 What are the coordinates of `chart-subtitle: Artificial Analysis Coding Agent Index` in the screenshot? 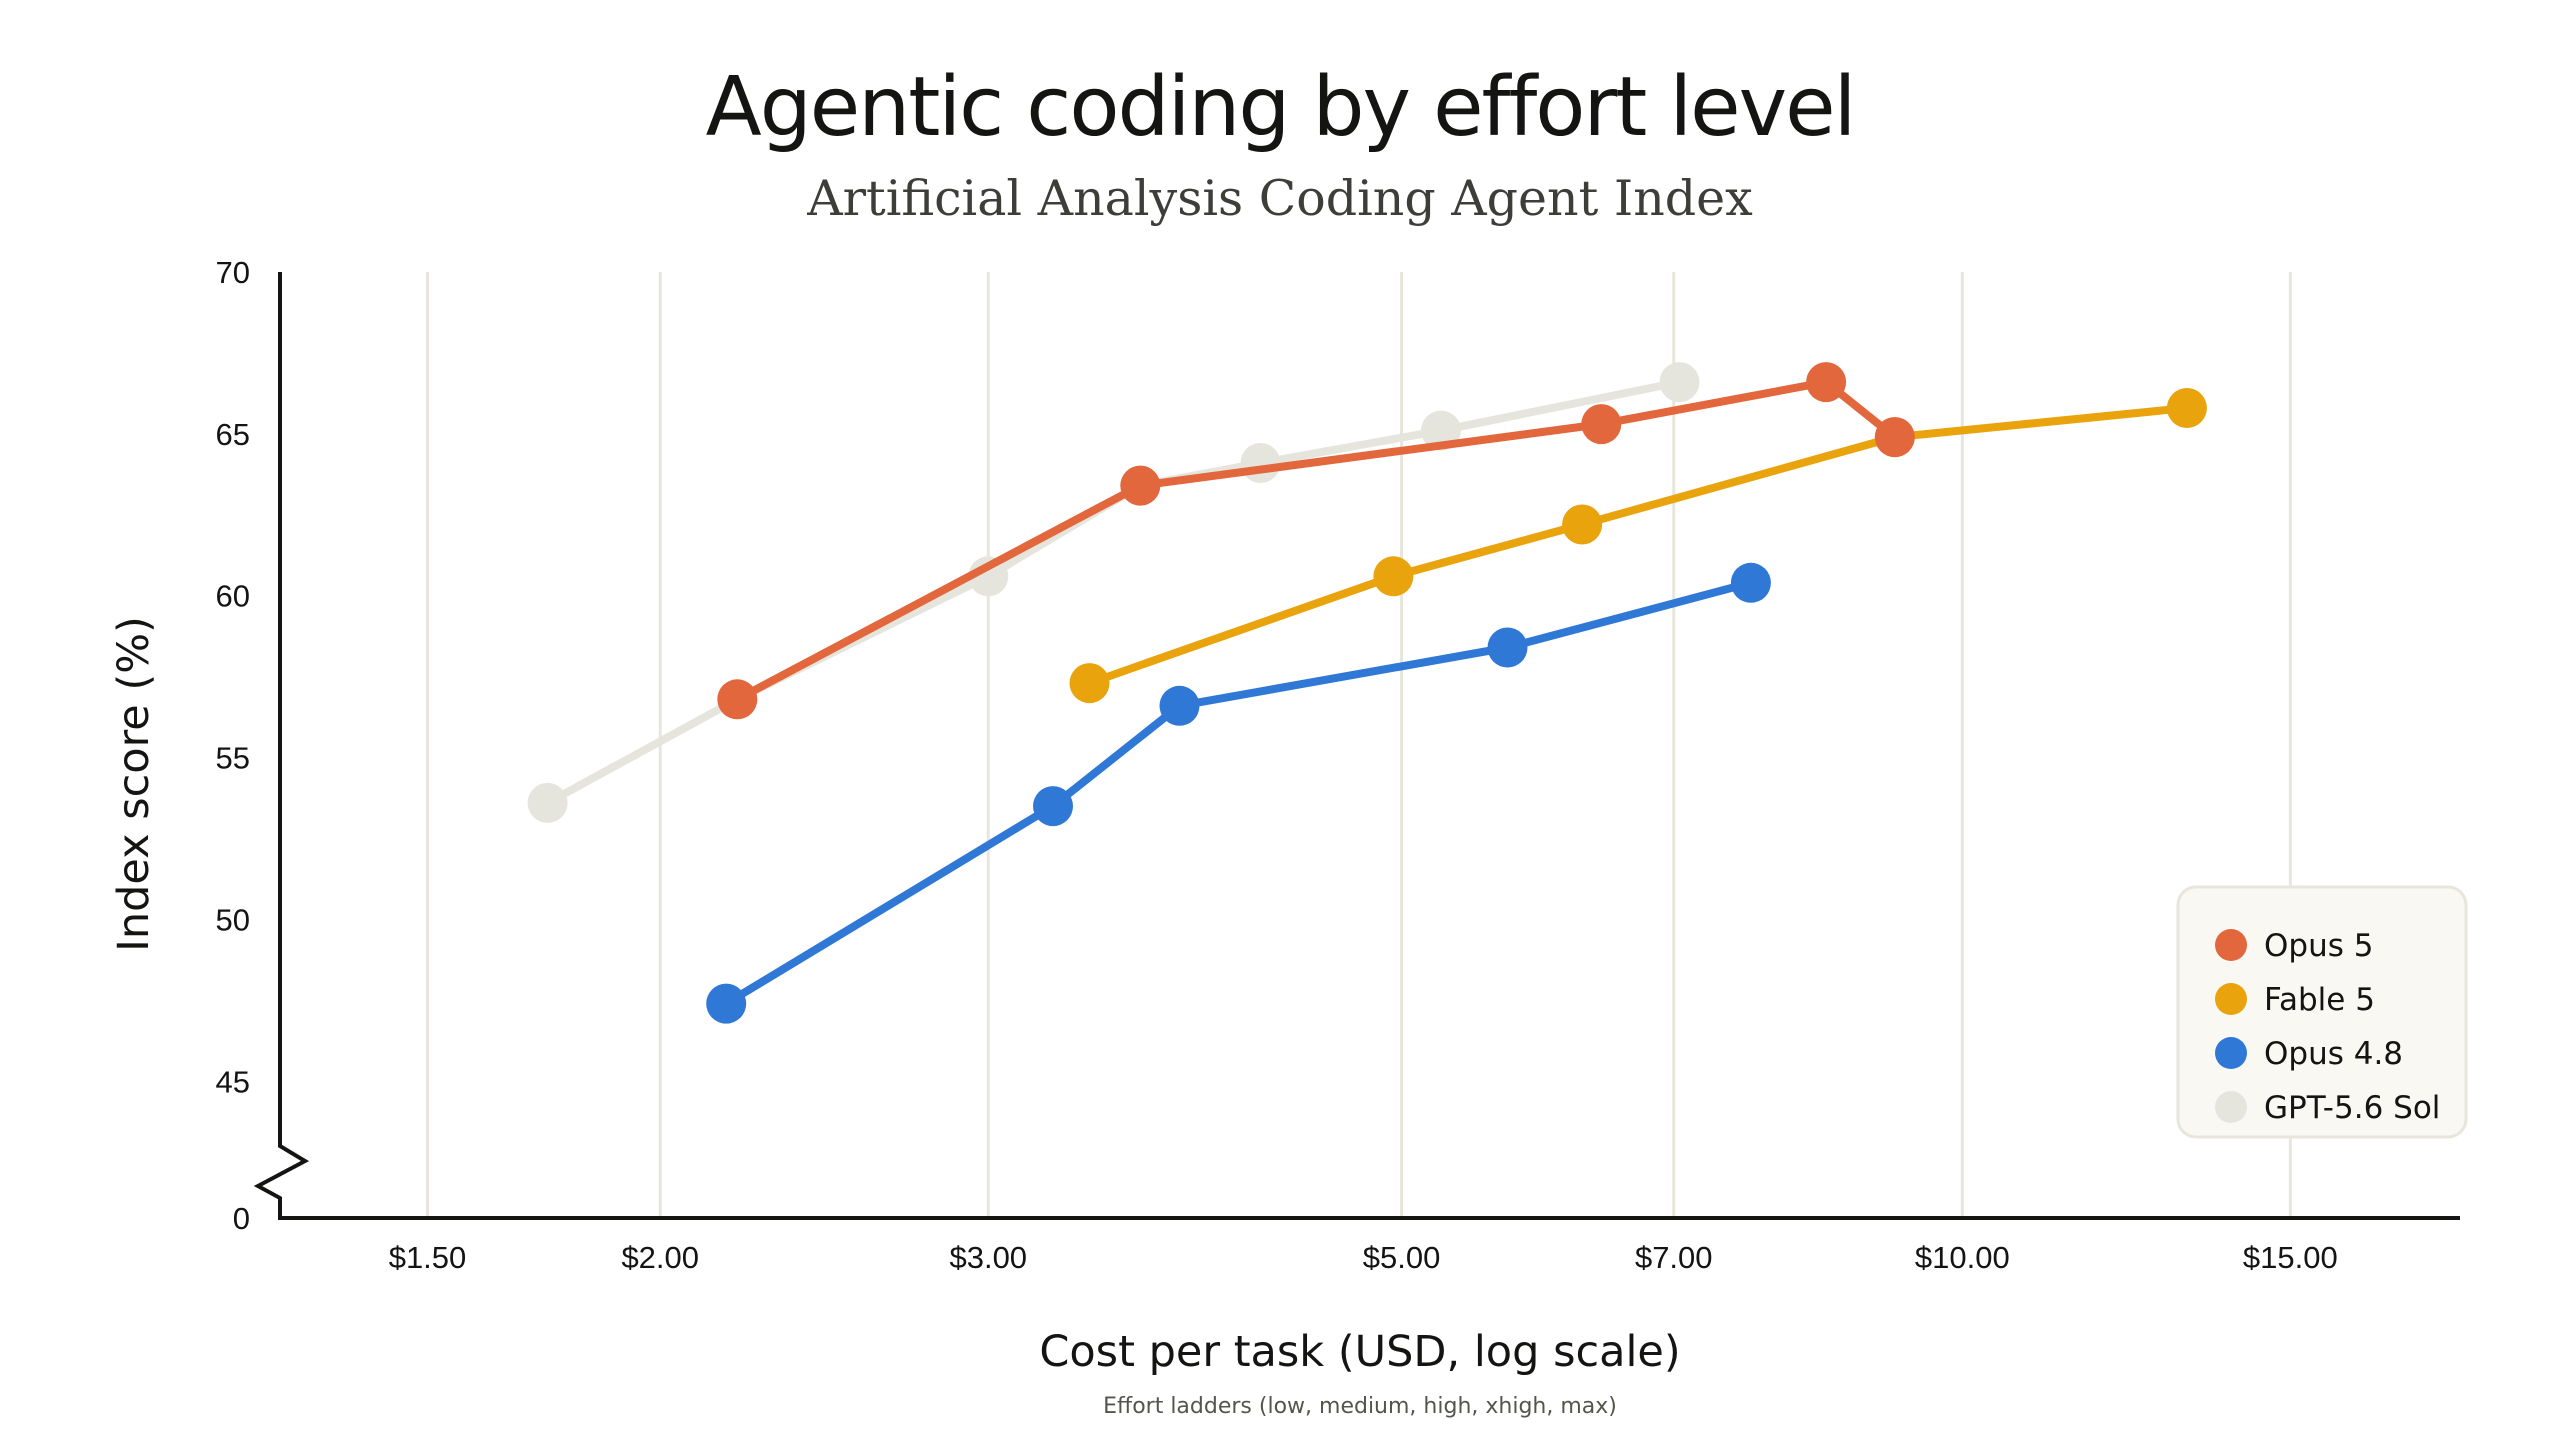 It's located at (1280, 198).